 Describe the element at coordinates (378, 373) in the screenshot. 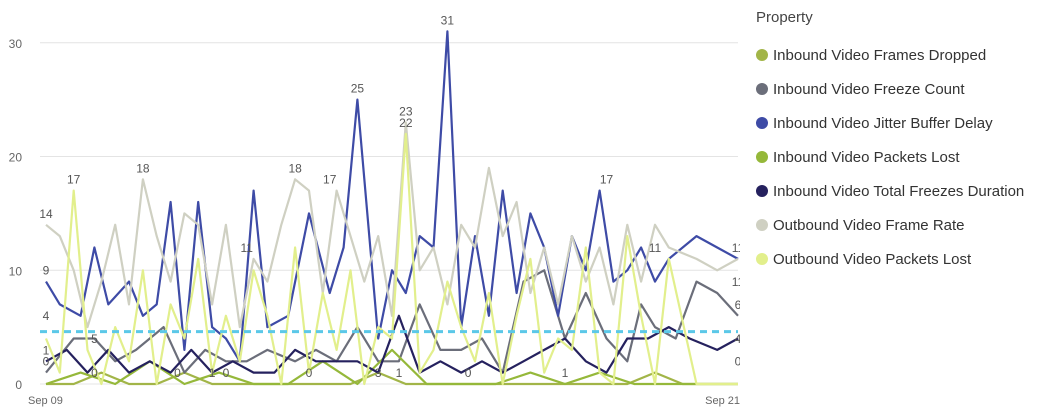

I see `data-label: 3` at that location.